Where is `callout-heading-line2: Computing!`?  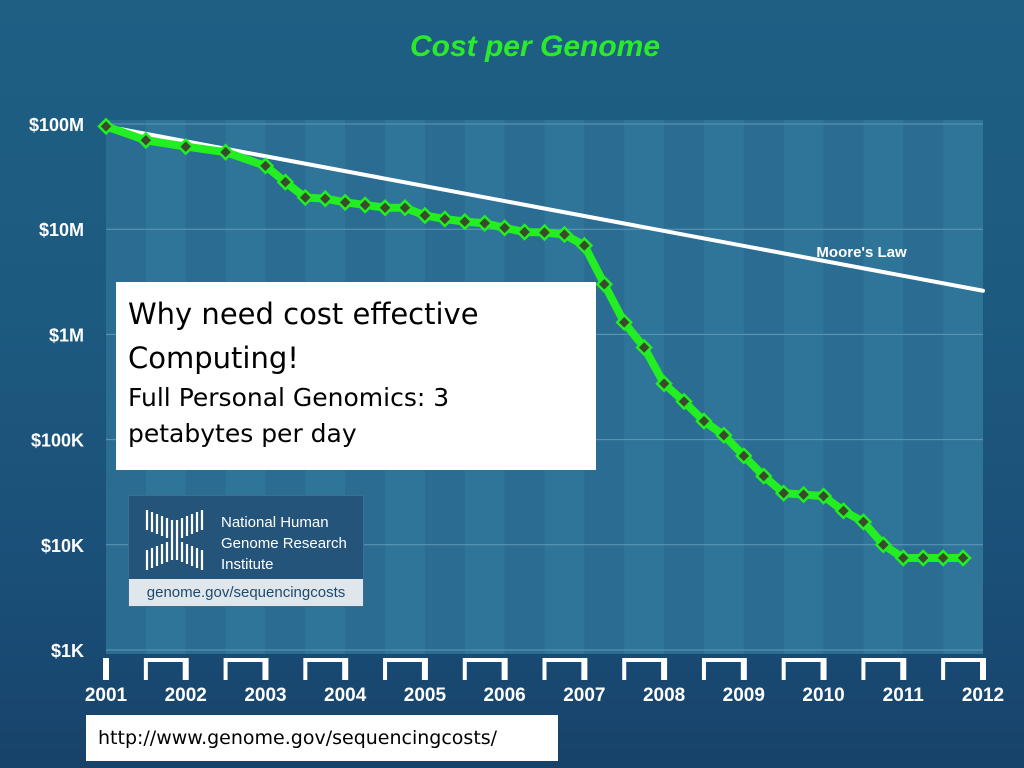
callout-heading-line2: Computing! is located at coordinates (213, 358).